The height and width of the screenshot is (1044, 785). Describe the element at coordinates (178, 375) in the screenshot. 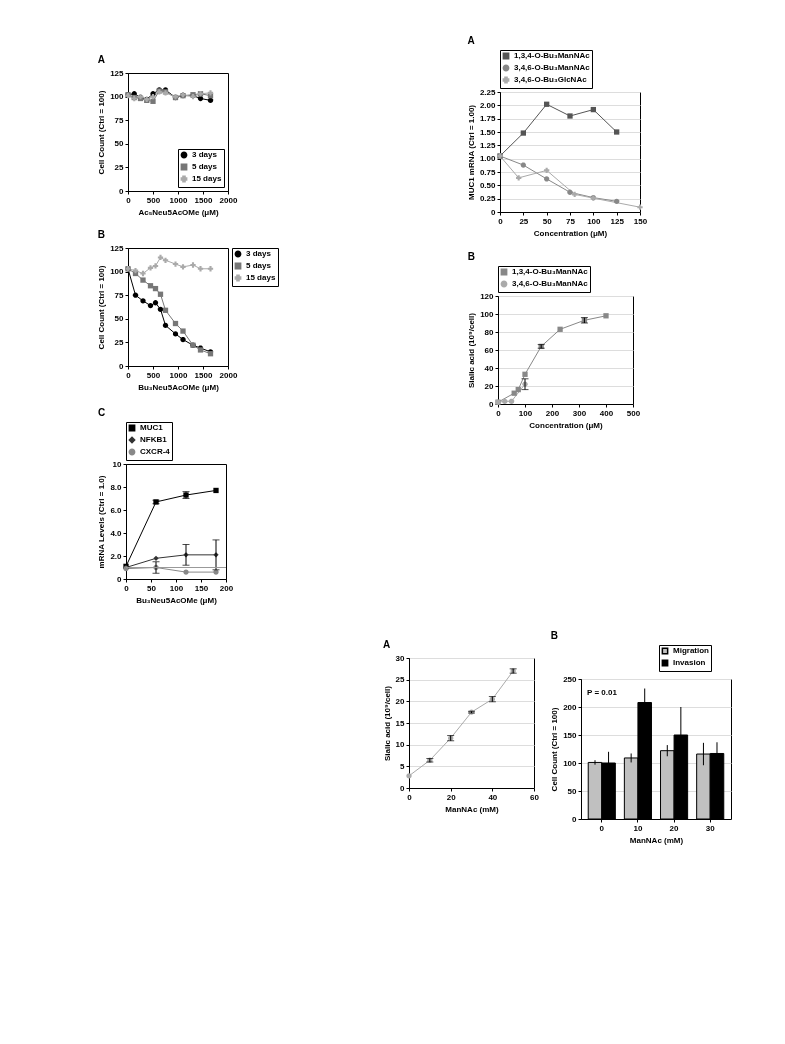

I see `x-tick-label: 1000` at that location.